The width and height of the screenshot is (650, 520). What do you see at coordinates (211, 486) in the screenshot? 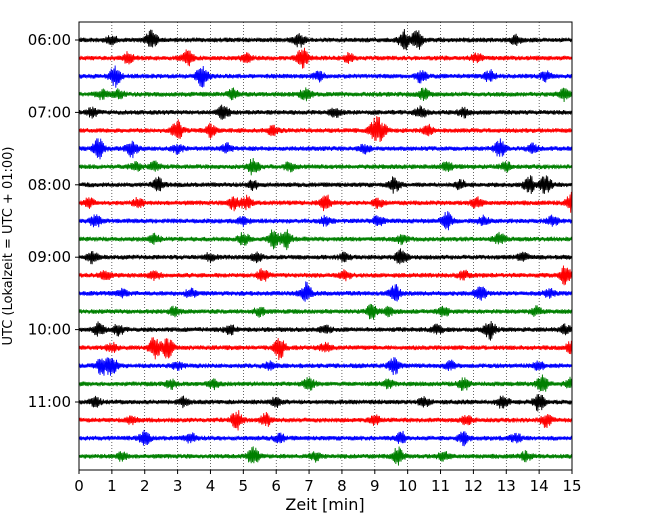
I see `x-tick-label: 4` at bounding box center [211, 486].